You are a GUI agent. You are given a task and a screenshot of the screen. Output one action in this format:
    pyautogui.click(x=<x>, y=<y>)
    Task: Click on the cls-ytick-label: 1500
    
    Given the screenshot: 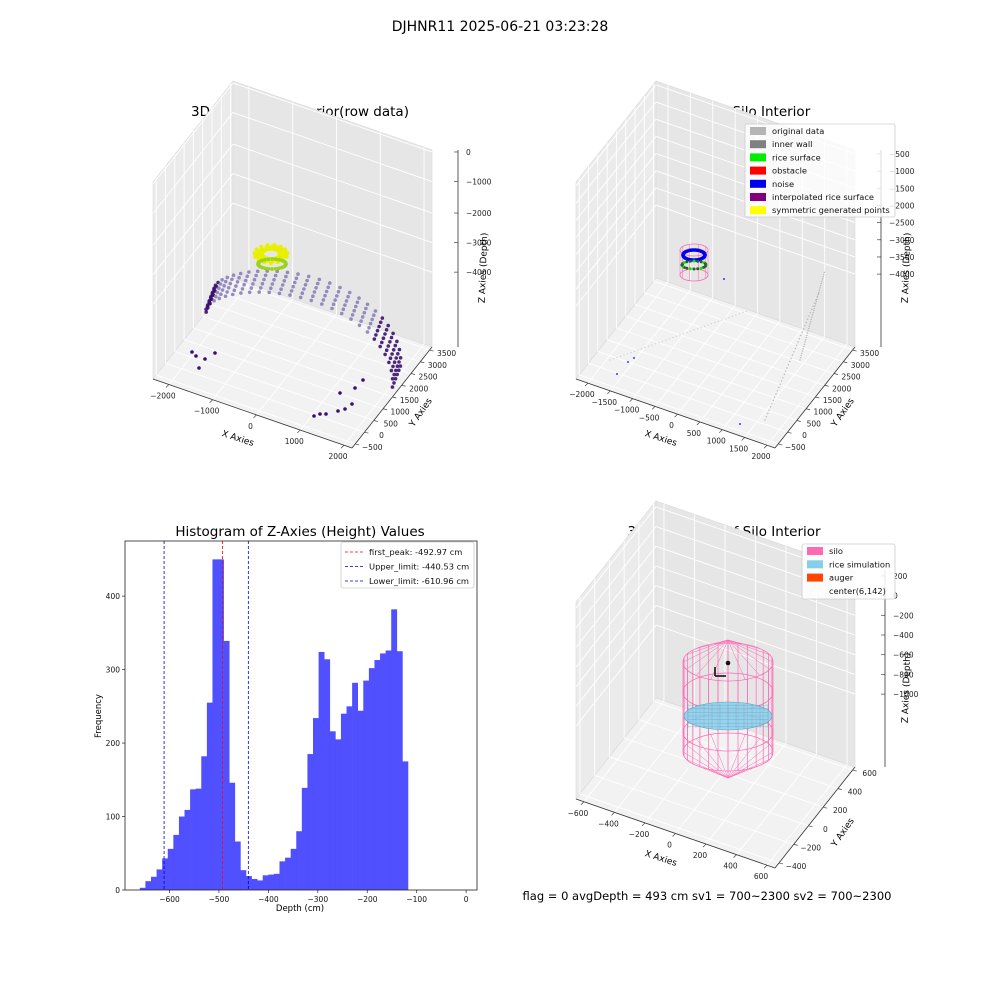 What is the action you would take?
    pyautogui.click(x=832, y=400)
    